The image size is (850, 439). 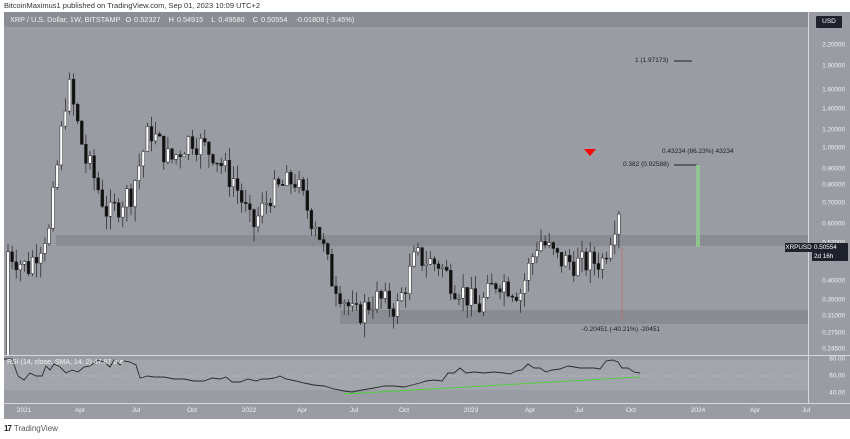 I want to click on high-label: H, so click(x=171, y=19).